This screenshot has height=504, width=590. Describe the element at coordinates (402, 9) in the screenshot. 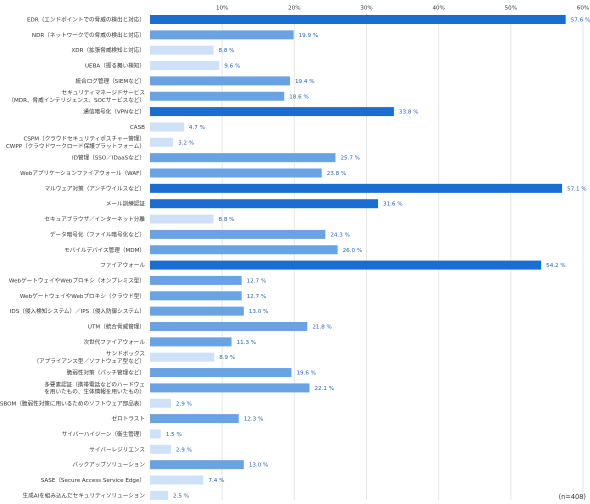

I see `x-axis-ticks: 10% 20% 30% 40% 50% 60%` at that location.